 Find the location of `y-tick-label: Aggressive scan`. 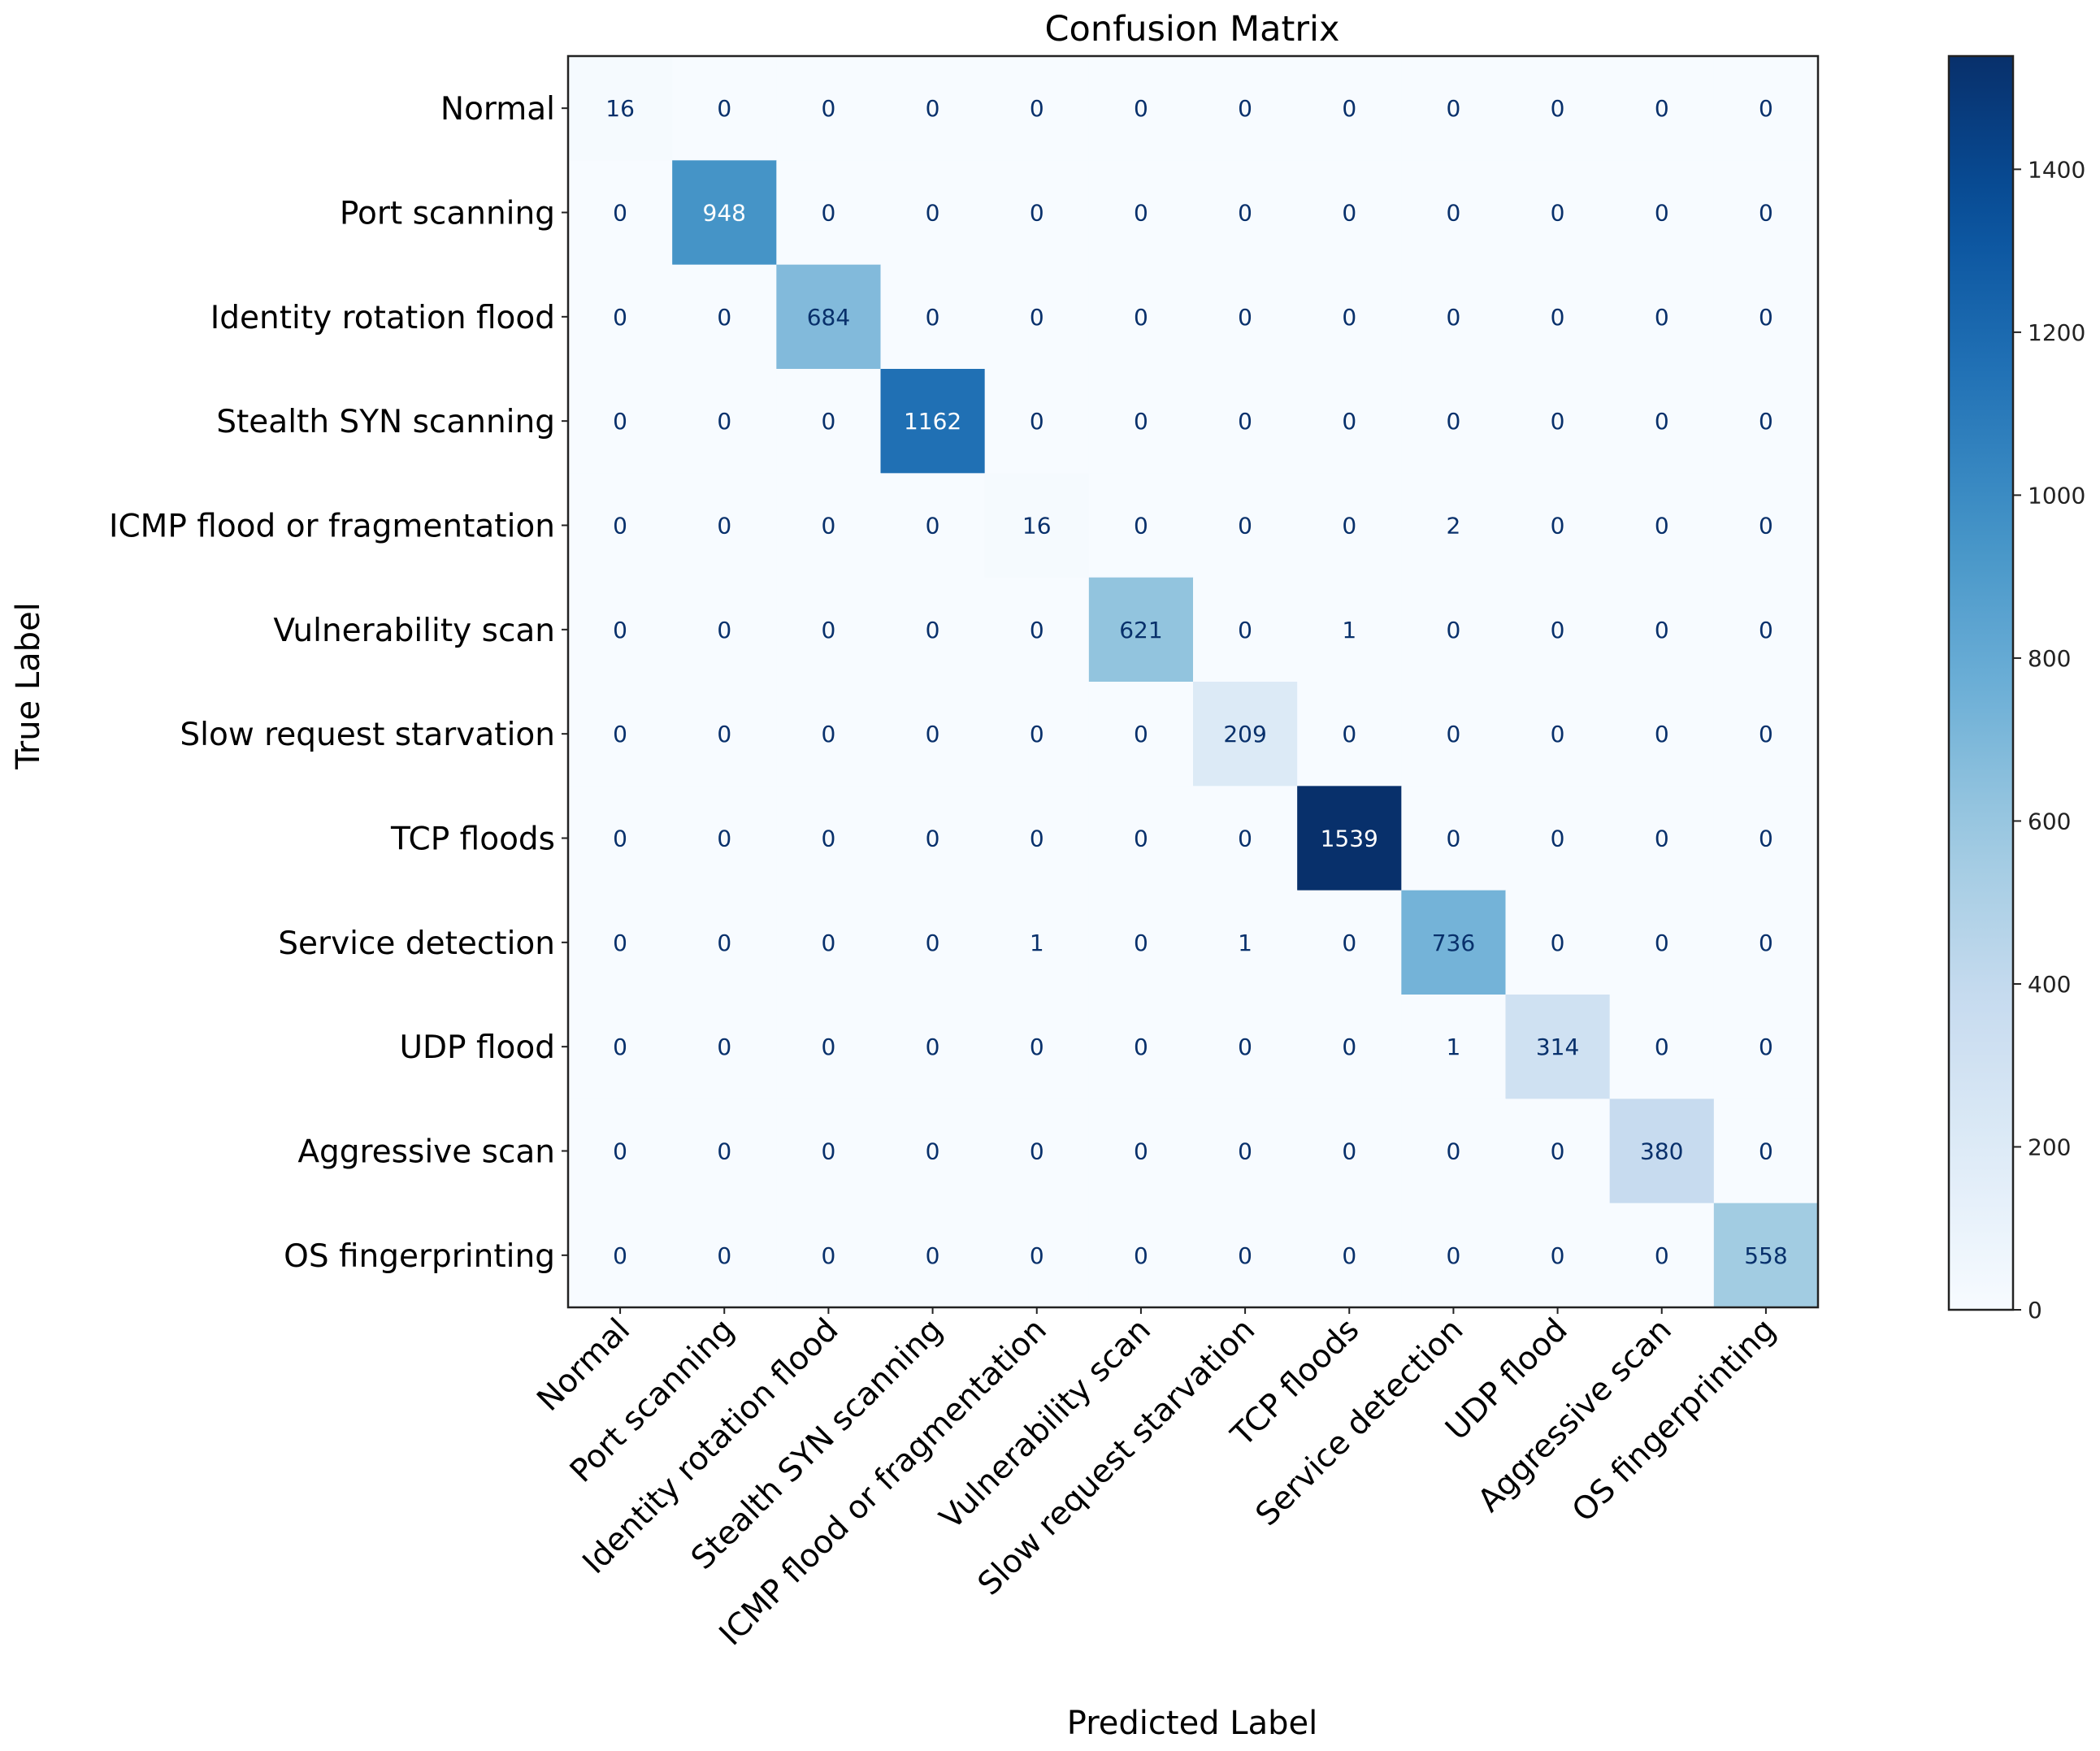

y-tick-label: Aggressive scan is located at coordinates (426, 1152).